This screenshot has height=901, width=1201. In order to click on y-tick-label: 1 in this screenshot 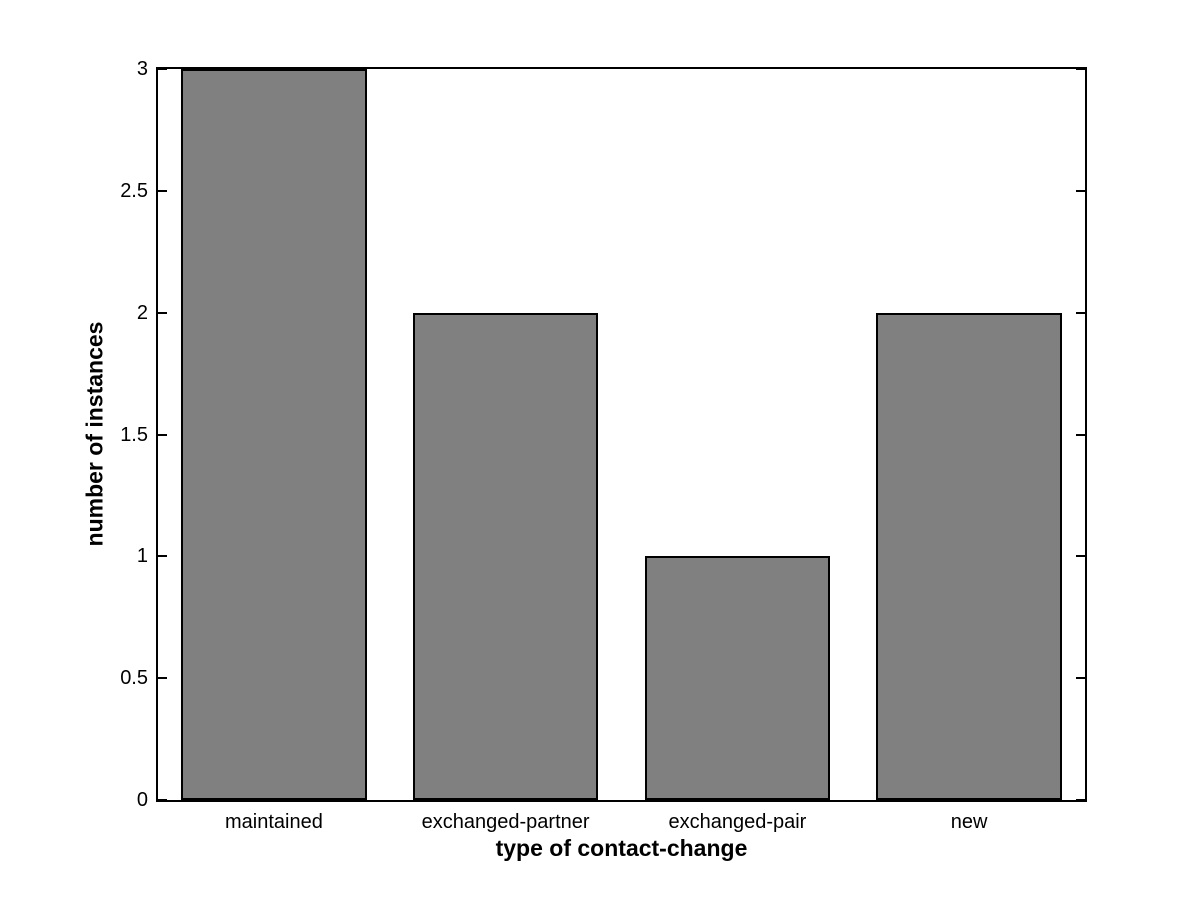, I will do `click(142, 556)`.